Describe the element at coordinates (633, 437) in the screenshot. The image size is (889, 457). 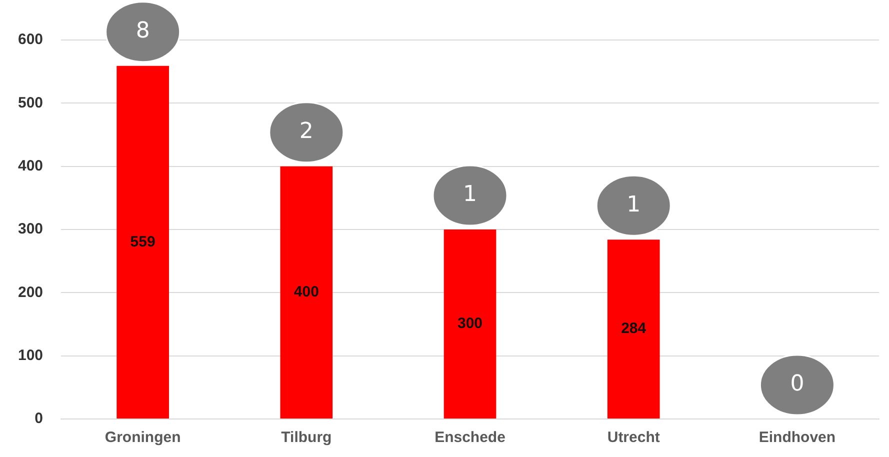
I see `x-tick-label: Utrecht` at that location.